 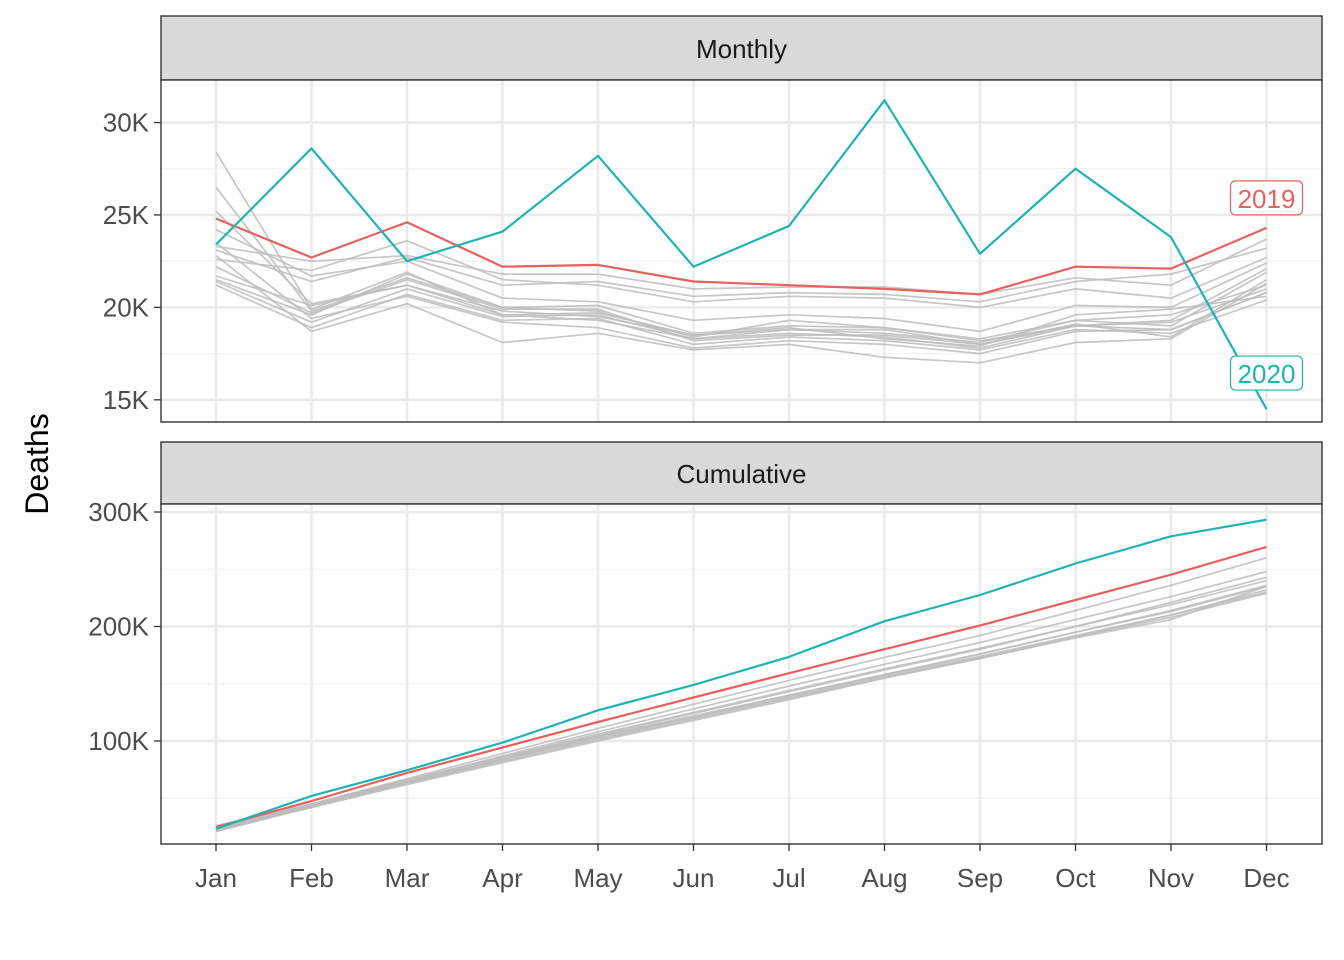 I want to click on x-axis: Jan Feb Mar Apr May Jun Jul Aug Sep Oct Nov Dec, so click(x=742, y=868).